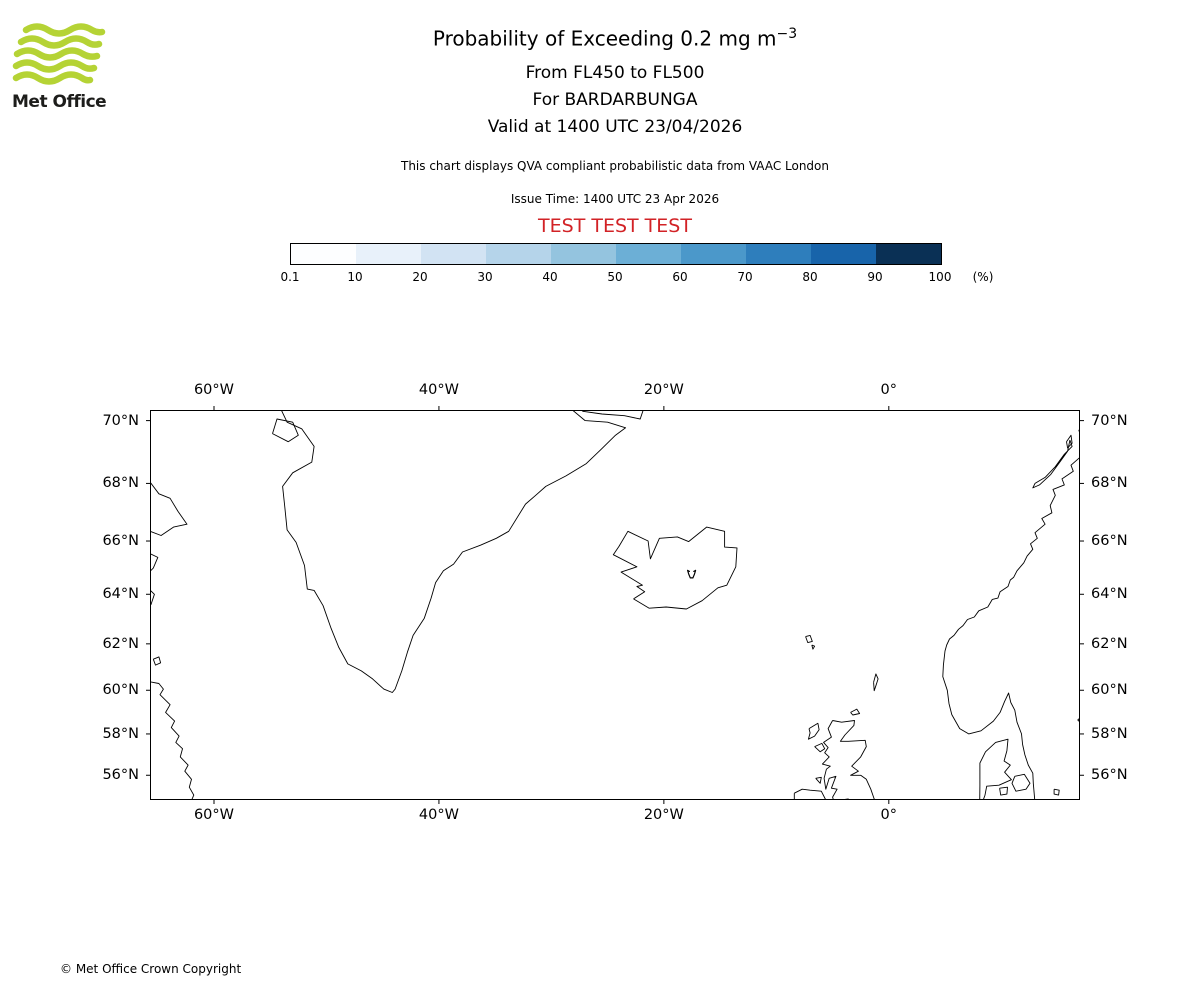 Image resolution: width=1200 pixels, height=1000 pixels. I want to click on lon-tick-label-bottom: 0°, so click(889, 815).